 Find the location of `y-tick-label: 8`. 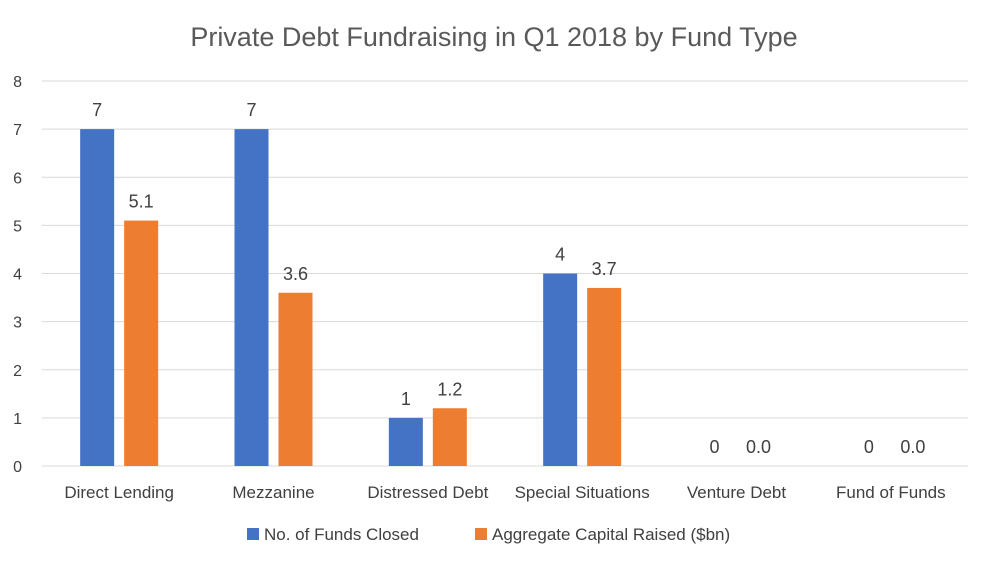

y-tick-label: 8 is located at coordinates (17, 82).